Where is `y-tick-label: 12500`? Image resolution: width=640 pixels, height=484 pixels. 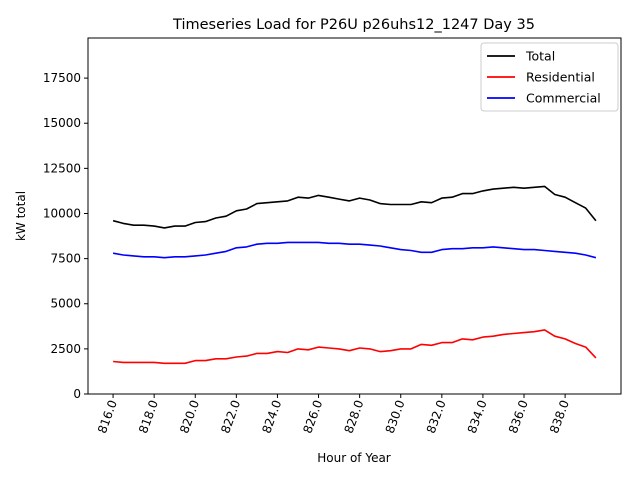 y-tick-label: 12500 is located at coordinates (62, 168).